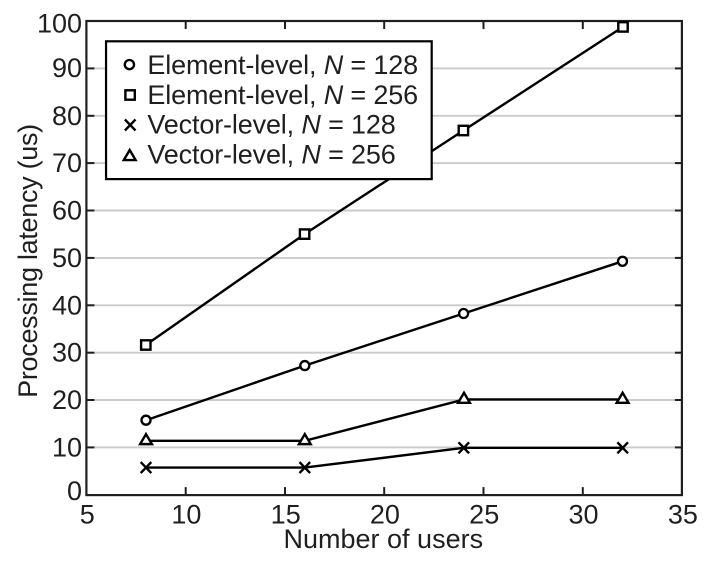  I want to click on svg-text: 90, so click(67, 68).